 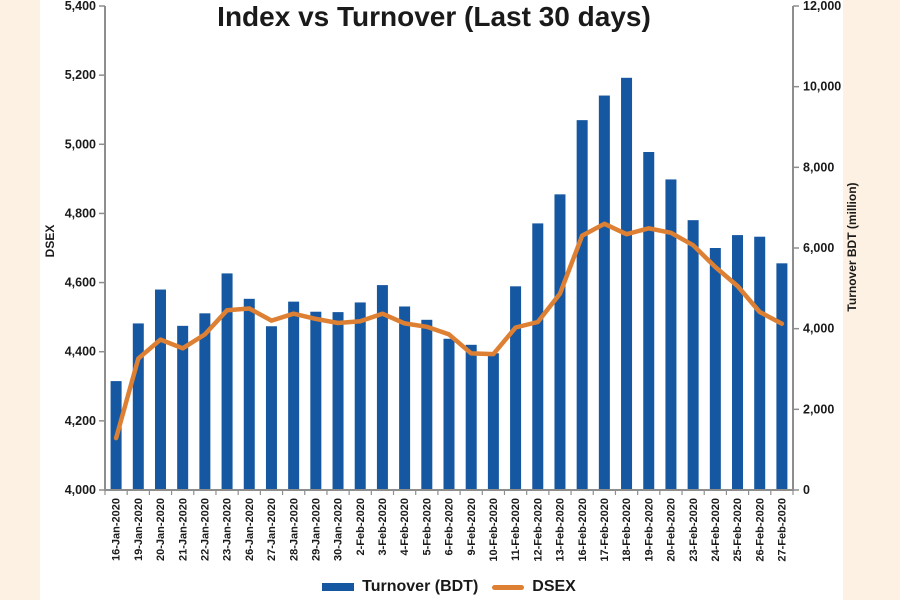 What do you see at coordinates (582, 305) in the screenshot?
I see `bar-16-Feb-2020` at bounding box center [582, 305].